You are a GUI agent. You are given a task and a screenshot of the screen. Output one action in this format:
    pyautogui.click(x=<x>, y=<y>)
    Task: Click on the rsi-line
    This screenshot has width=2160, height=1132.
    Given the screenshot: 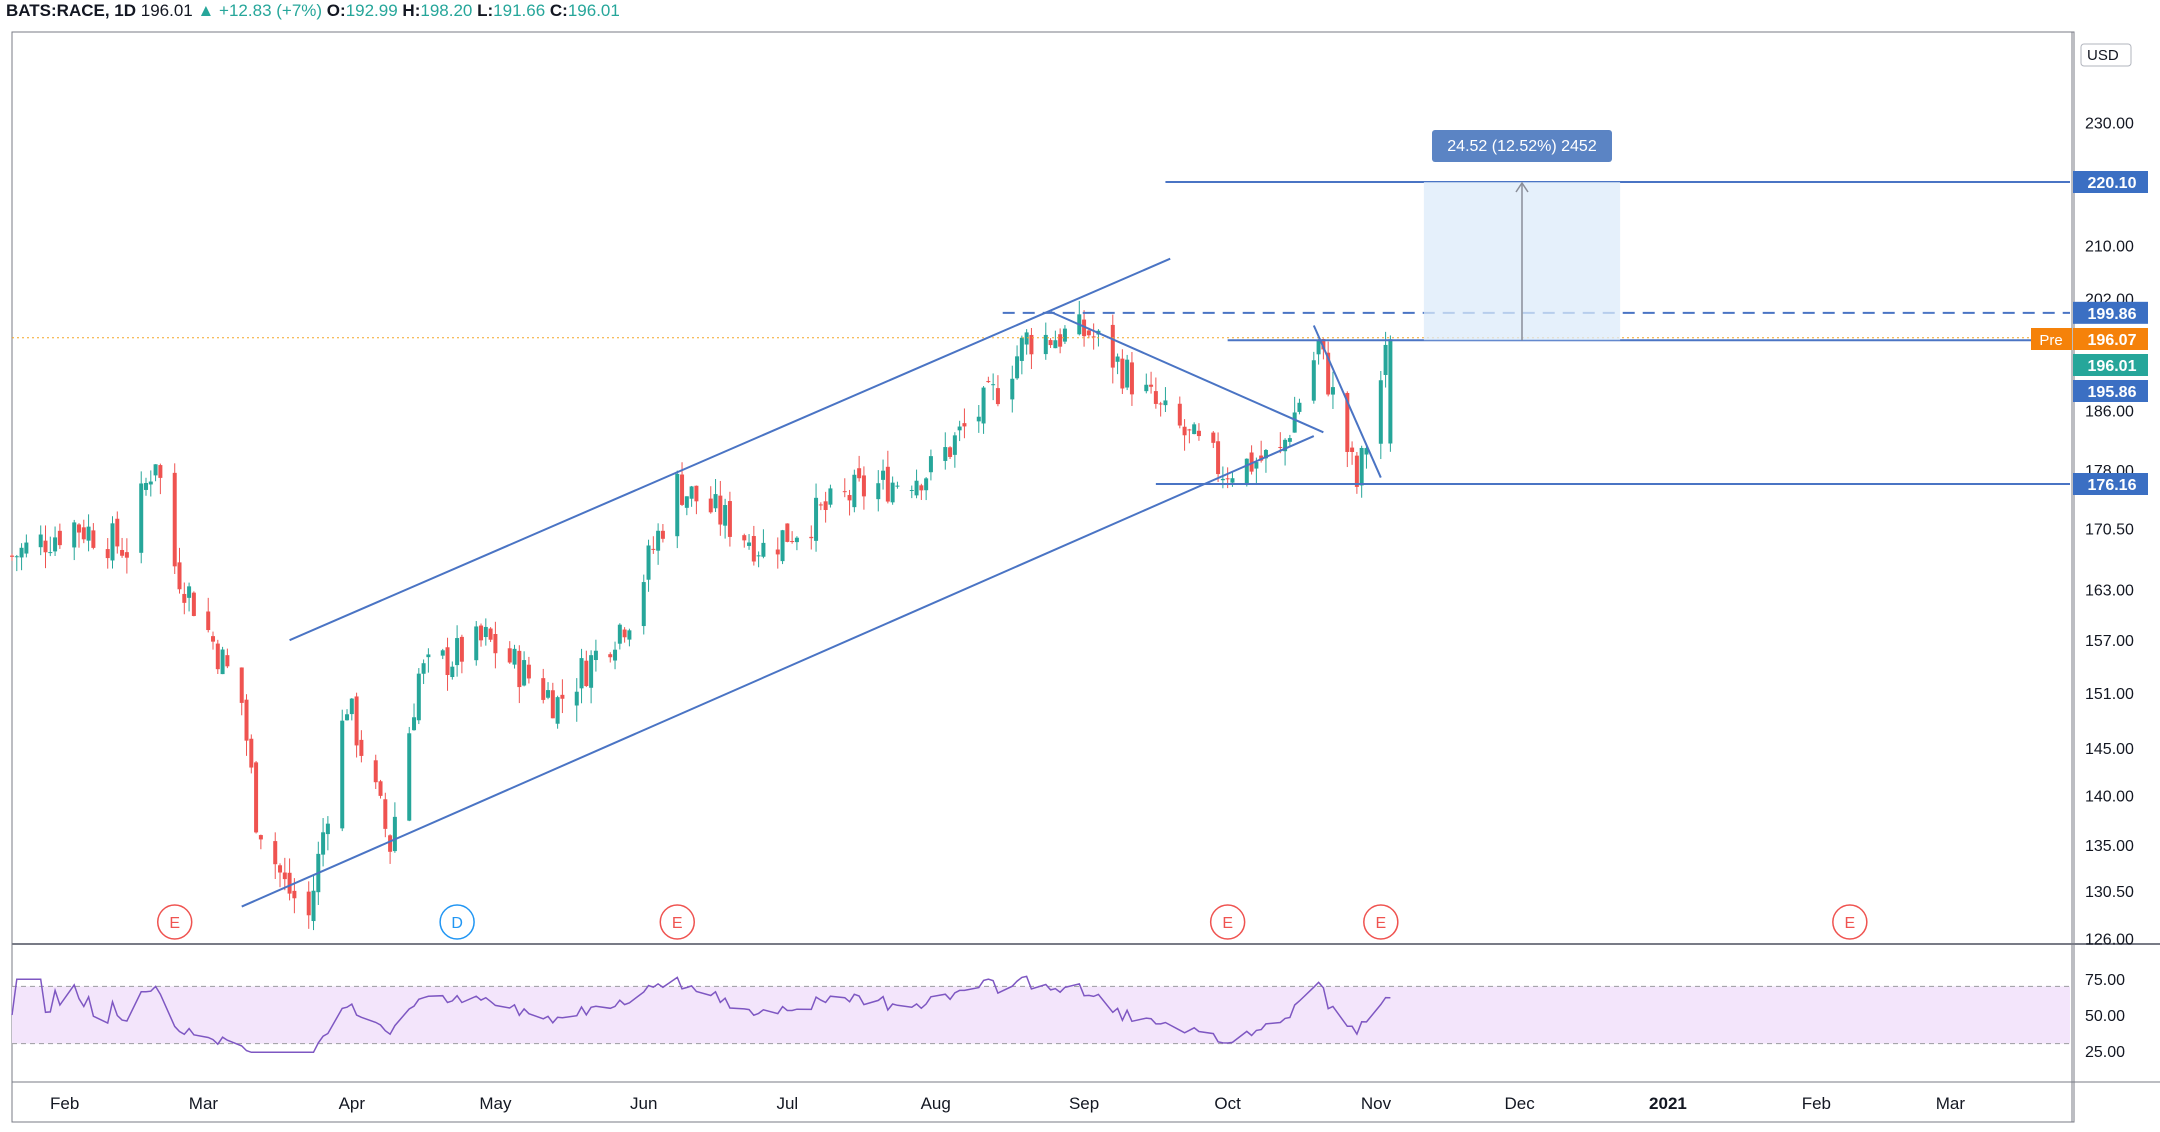 What is the action you would take?
    pyautogui.click(x=701, y=1014)
    